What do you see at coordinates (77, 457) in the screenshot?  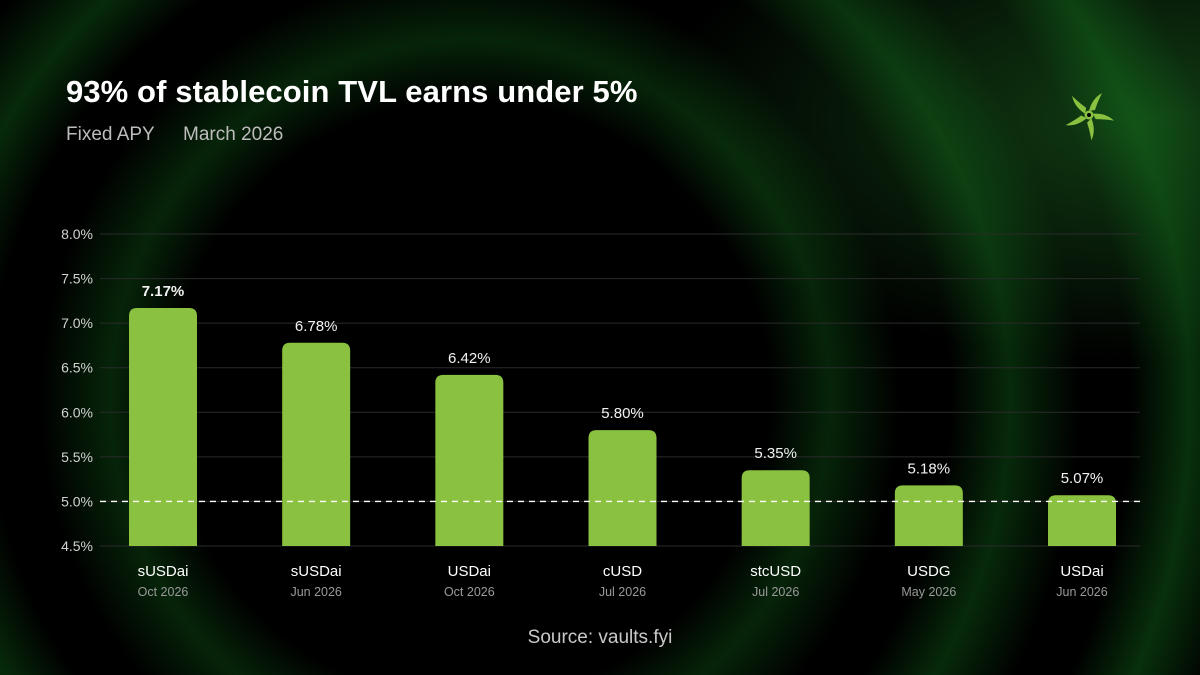 I see `y-tick-label: 5.5%` at bounding box center [77, 457].